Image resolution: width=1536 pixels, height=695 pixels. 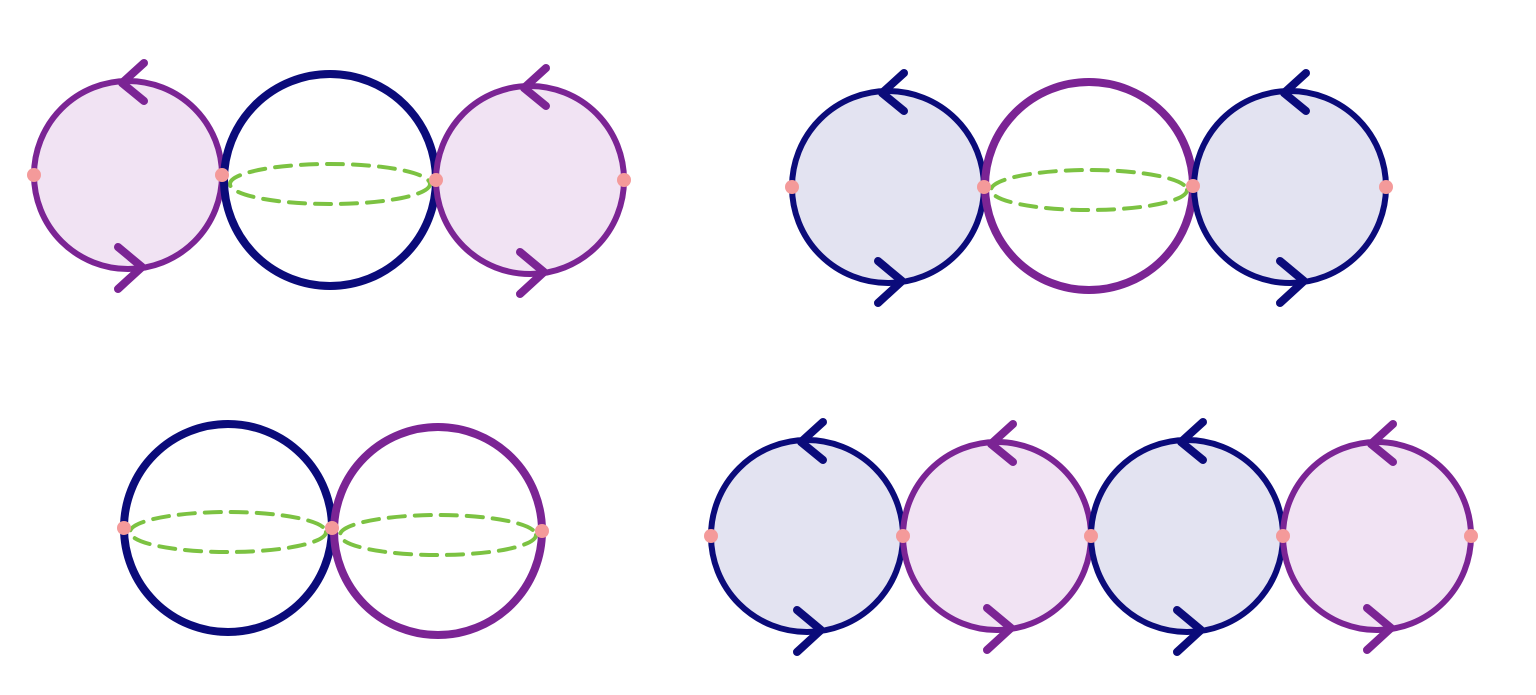 I want to click on bottom-left-chain, so click(x=333, y=529).